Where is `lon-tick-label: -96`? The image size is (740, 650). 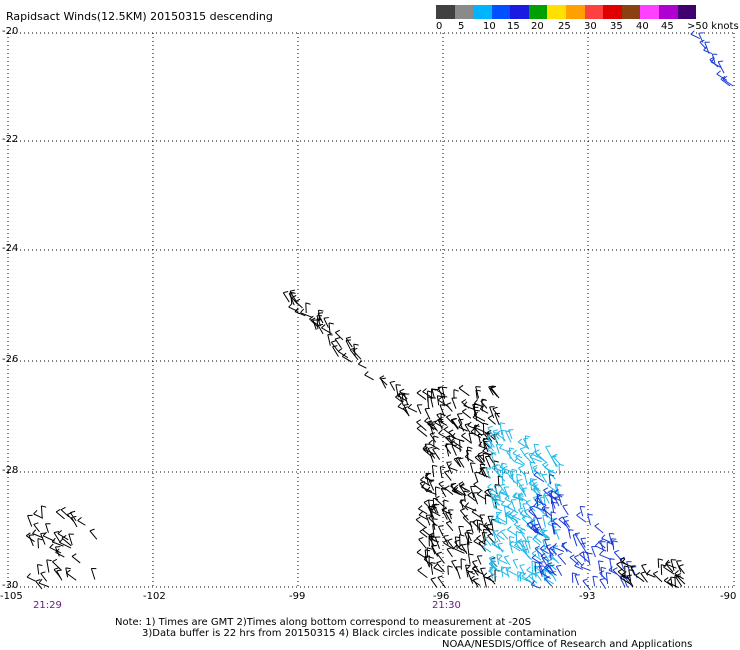
lon-tick-label: -96 is located at coordinates (441, 596).